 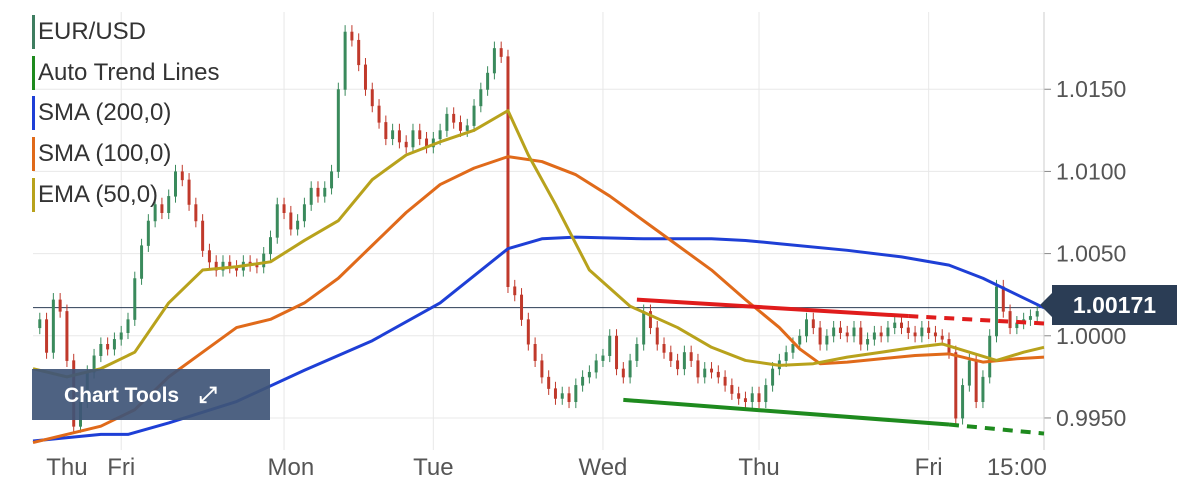 I want to click on legend-label: EMA (50,0), so click(x=98, y=194).